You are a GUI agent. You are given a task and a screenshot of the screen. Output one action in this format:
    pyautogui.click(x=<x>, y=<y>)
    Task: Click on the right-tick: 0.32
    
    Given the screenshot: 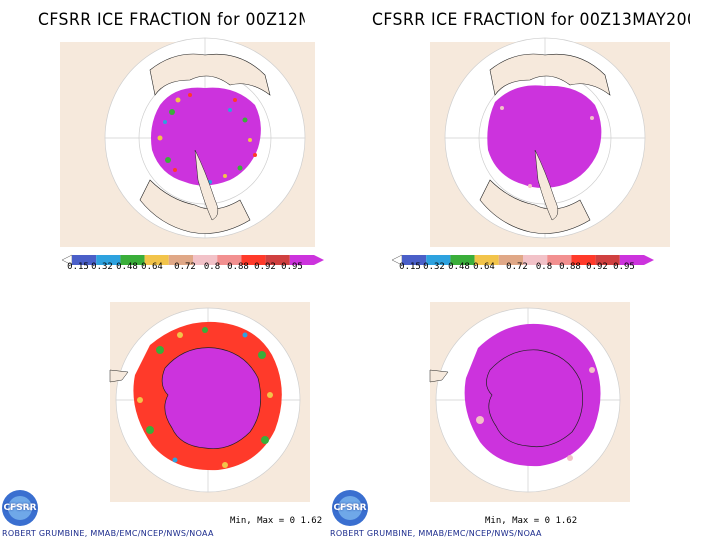 What is the action you would take?
    pyautogui.click(x=434, y=267)
    